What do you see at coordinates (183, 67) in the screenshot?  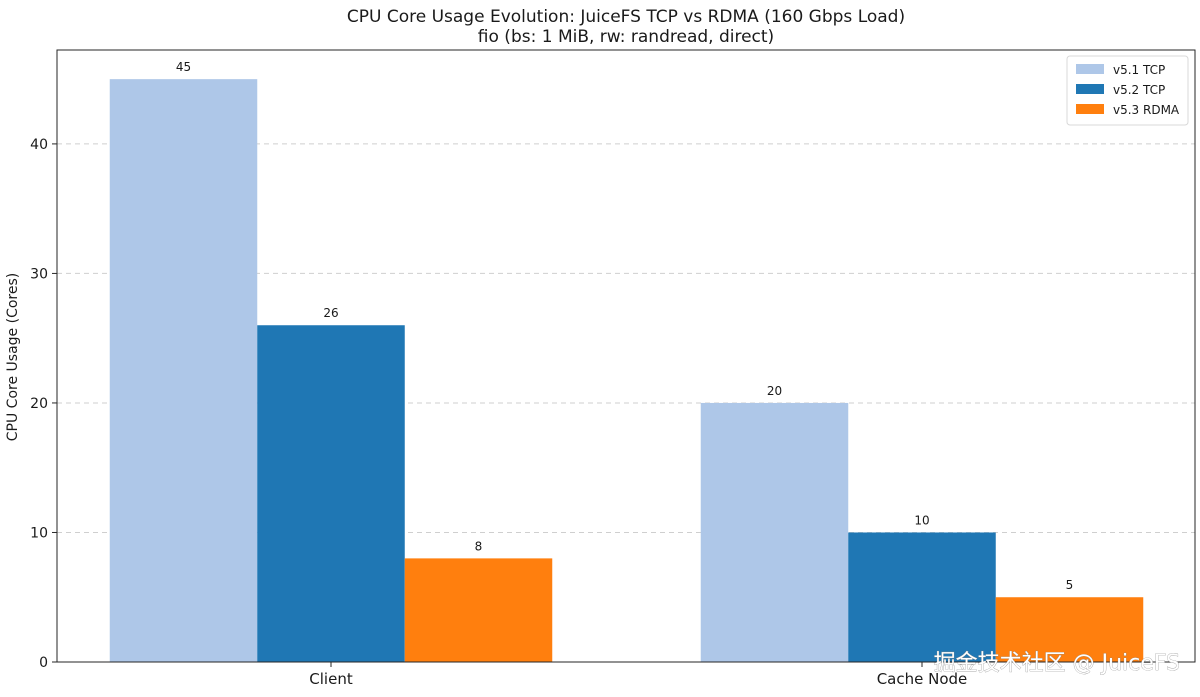 I see `bar-value-label: 45` at bounding box center [183, 67].